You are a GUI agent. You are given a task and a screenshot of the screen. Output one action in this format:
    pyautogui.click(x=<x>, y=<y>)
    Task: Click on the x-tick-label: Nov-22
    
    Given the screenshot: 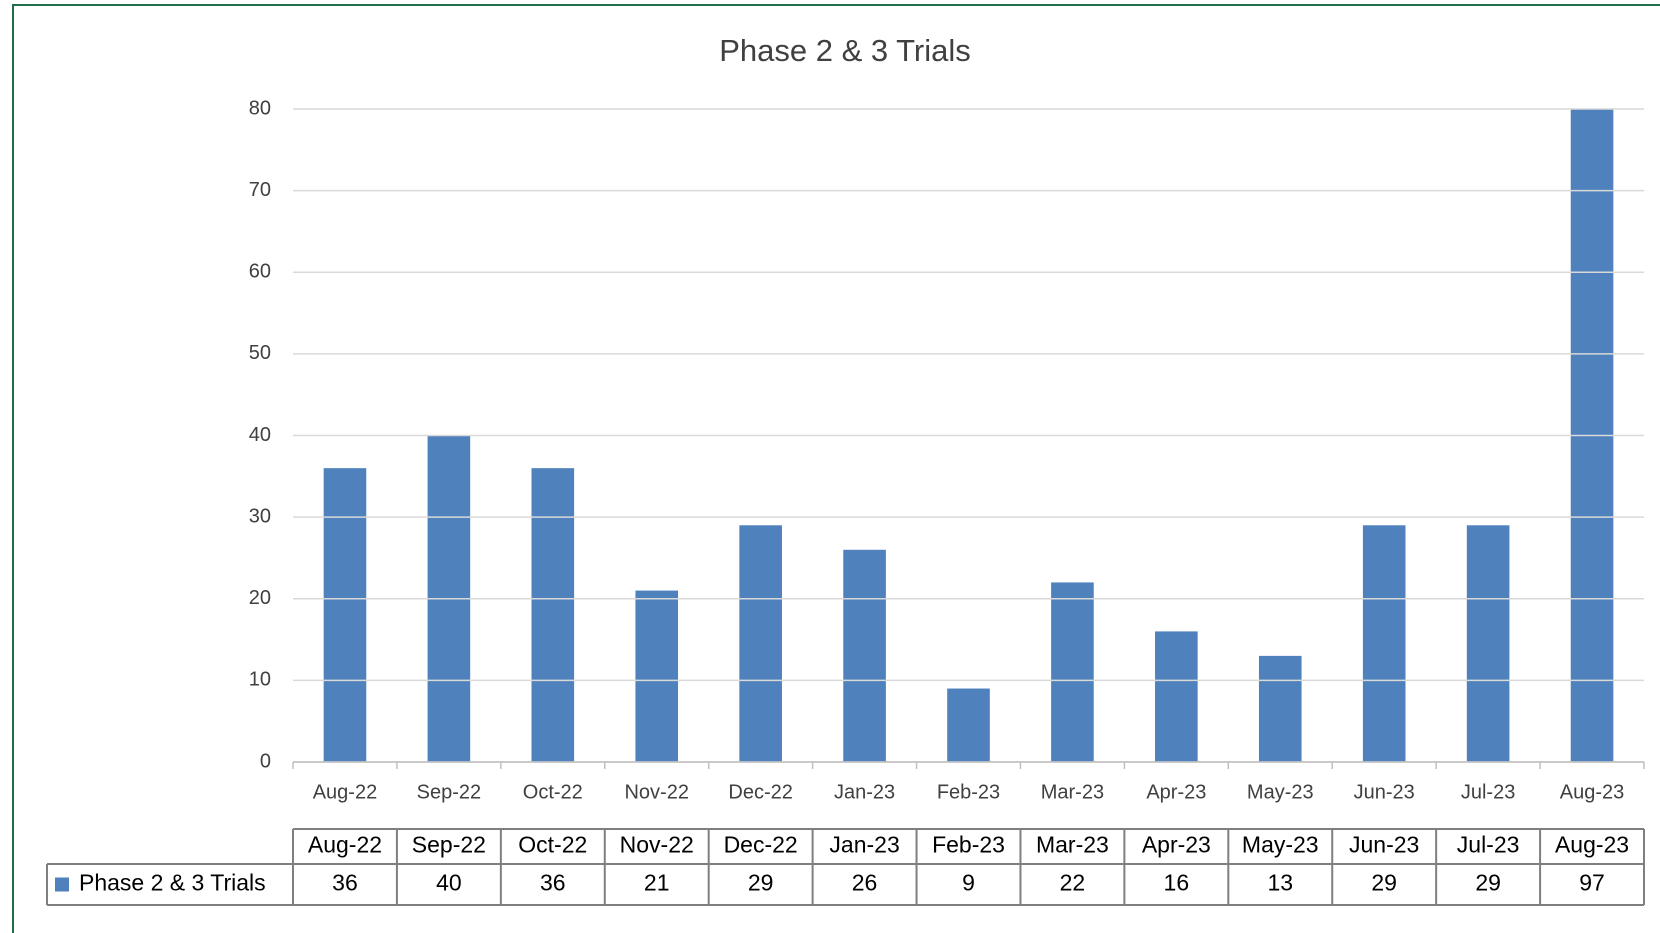 What is the action you would take?
    pyautogui.click(x=656, y=792)
    